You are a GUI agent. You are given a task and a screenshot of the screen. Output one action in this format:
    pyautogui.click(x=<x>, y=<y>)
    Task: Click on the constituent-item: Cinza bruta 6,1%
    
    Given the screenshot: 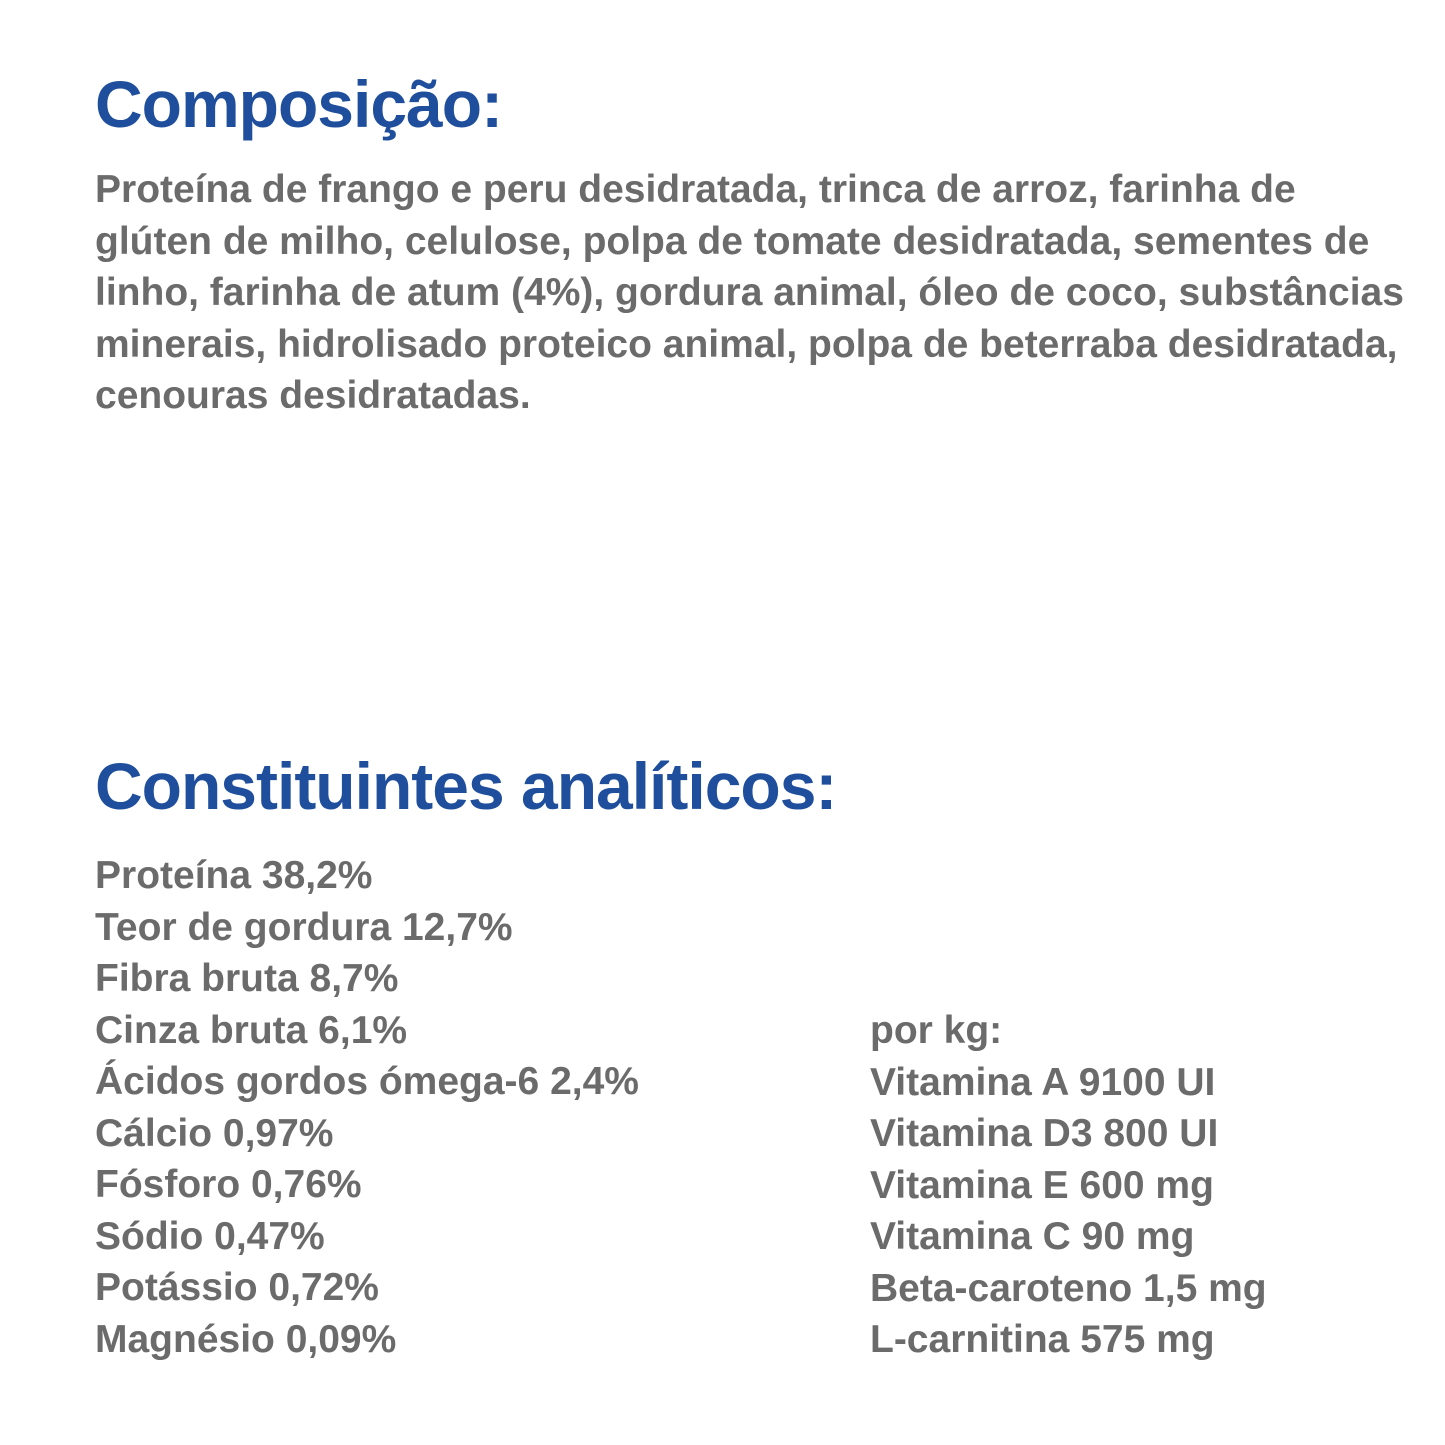 What is the action you would take?
    pyautogui.click(x=251, y=1030)
    